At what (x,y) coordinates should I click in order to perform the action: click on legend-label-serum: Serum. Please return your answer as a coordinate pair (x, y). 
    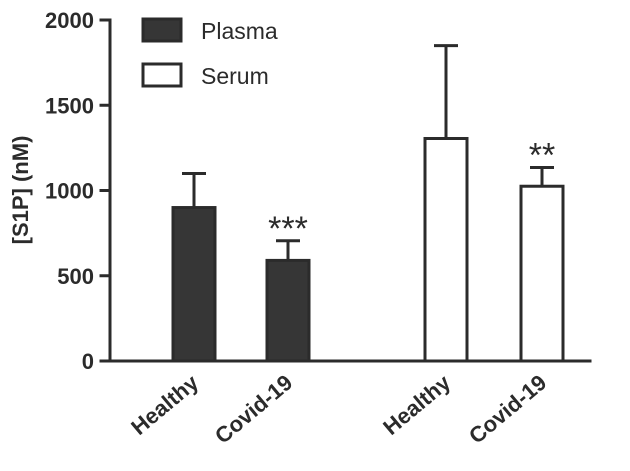
    Looking at the image, I should click on (235, 76).